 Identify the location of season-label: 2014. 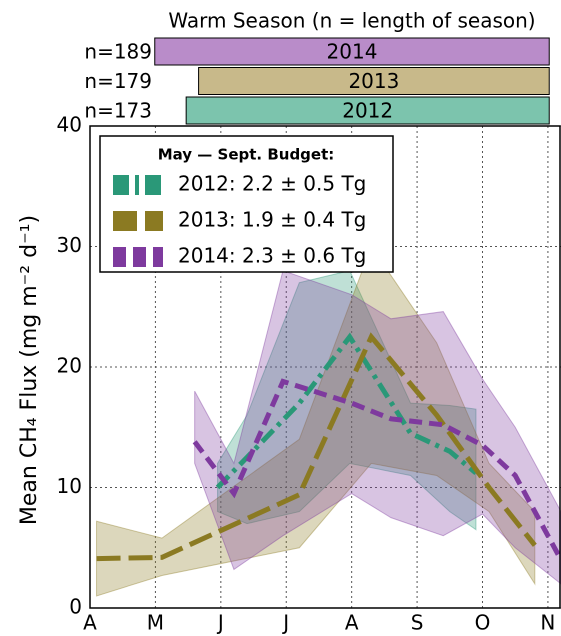
(352, 52).